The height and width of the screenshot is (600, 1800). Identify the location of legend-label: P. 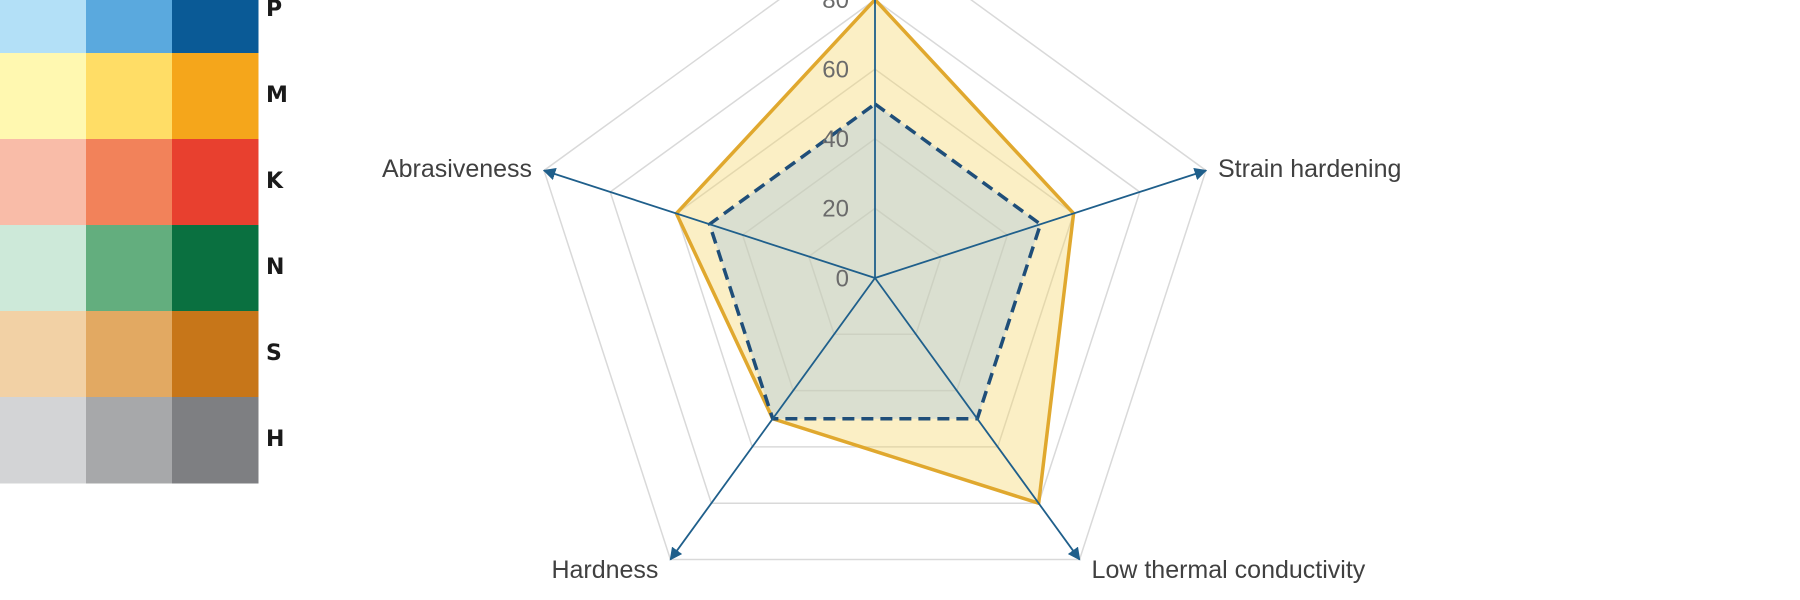
(274, 11).